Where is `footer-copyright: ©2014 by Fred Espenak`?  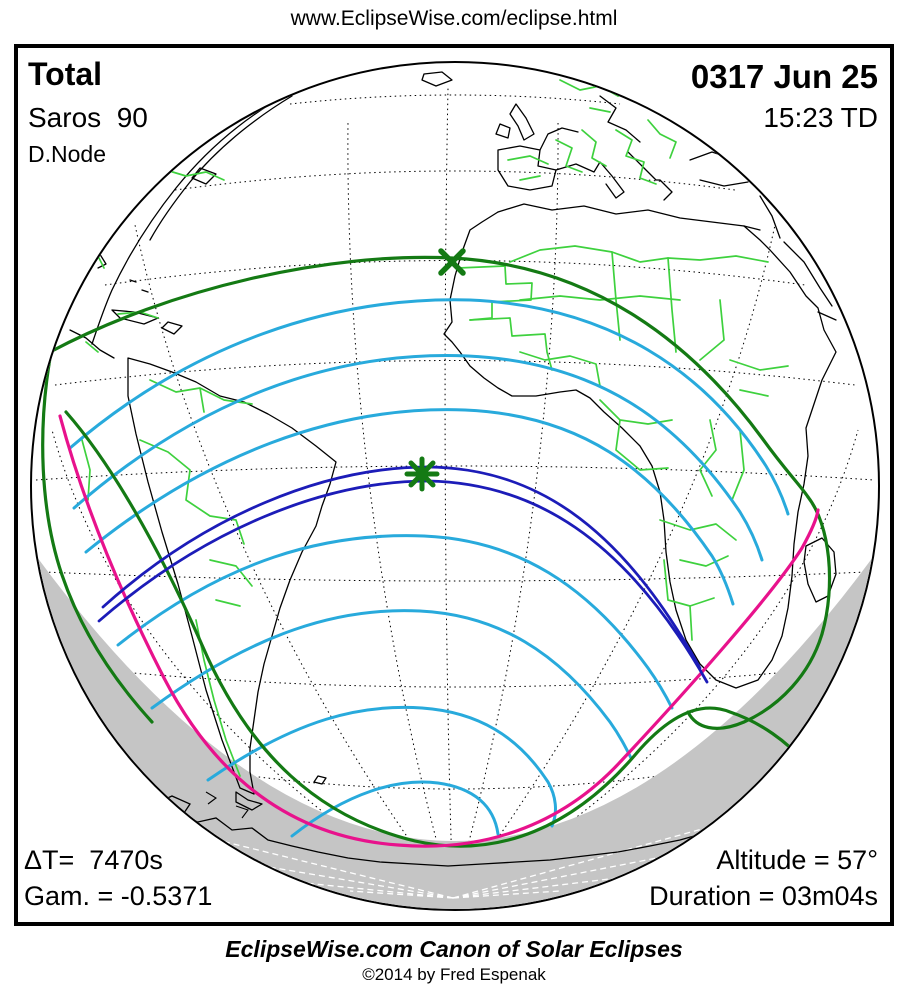 footer-copyright: ©2014 by Fred Espenak is located at coordinates (454, 974).